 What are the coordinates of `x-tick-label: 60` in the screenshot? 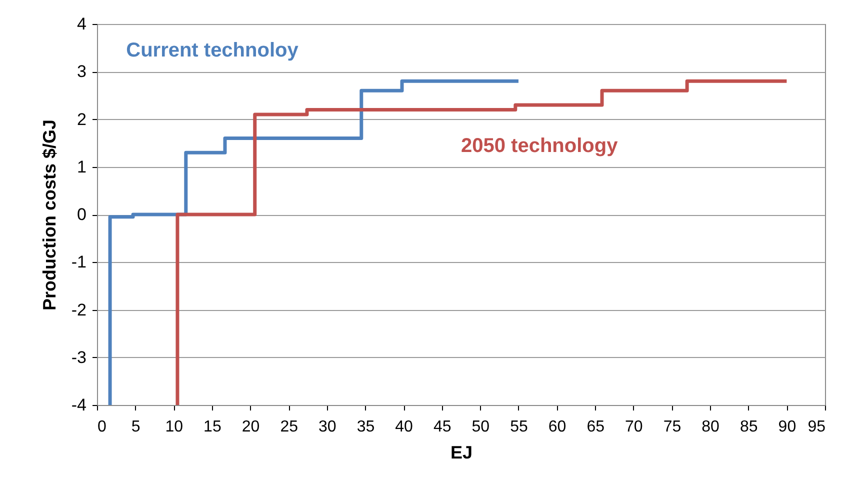 It's located at (557, 427).